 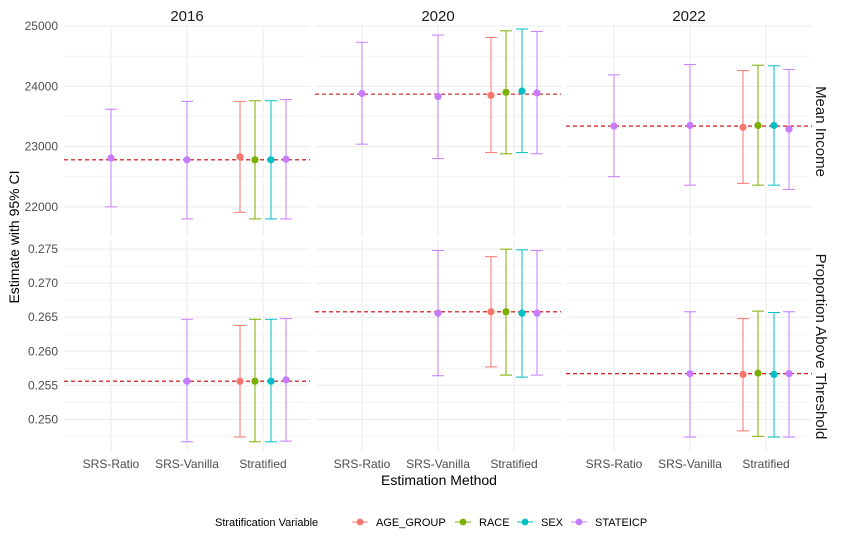 What do you see at coordinates (820, 347) in the screenshot?
I see `row-strip-prop: Proportion Above Threshold` at bounding box center [820, 347].